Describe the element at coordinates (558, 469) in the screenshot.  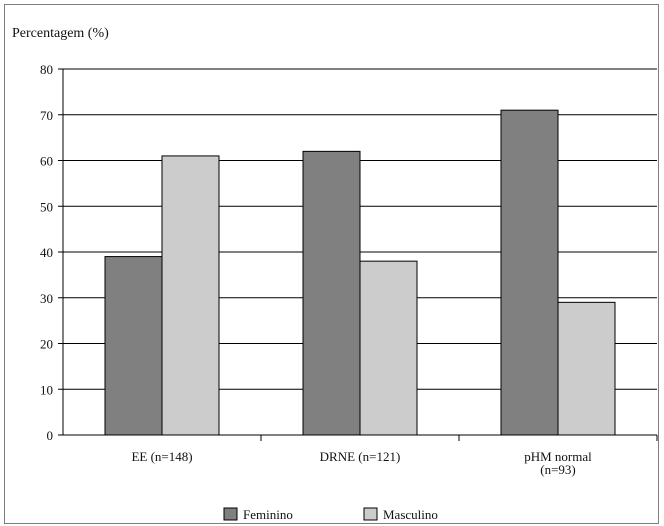
I see `x-tick-label: (n=93)` at that location.